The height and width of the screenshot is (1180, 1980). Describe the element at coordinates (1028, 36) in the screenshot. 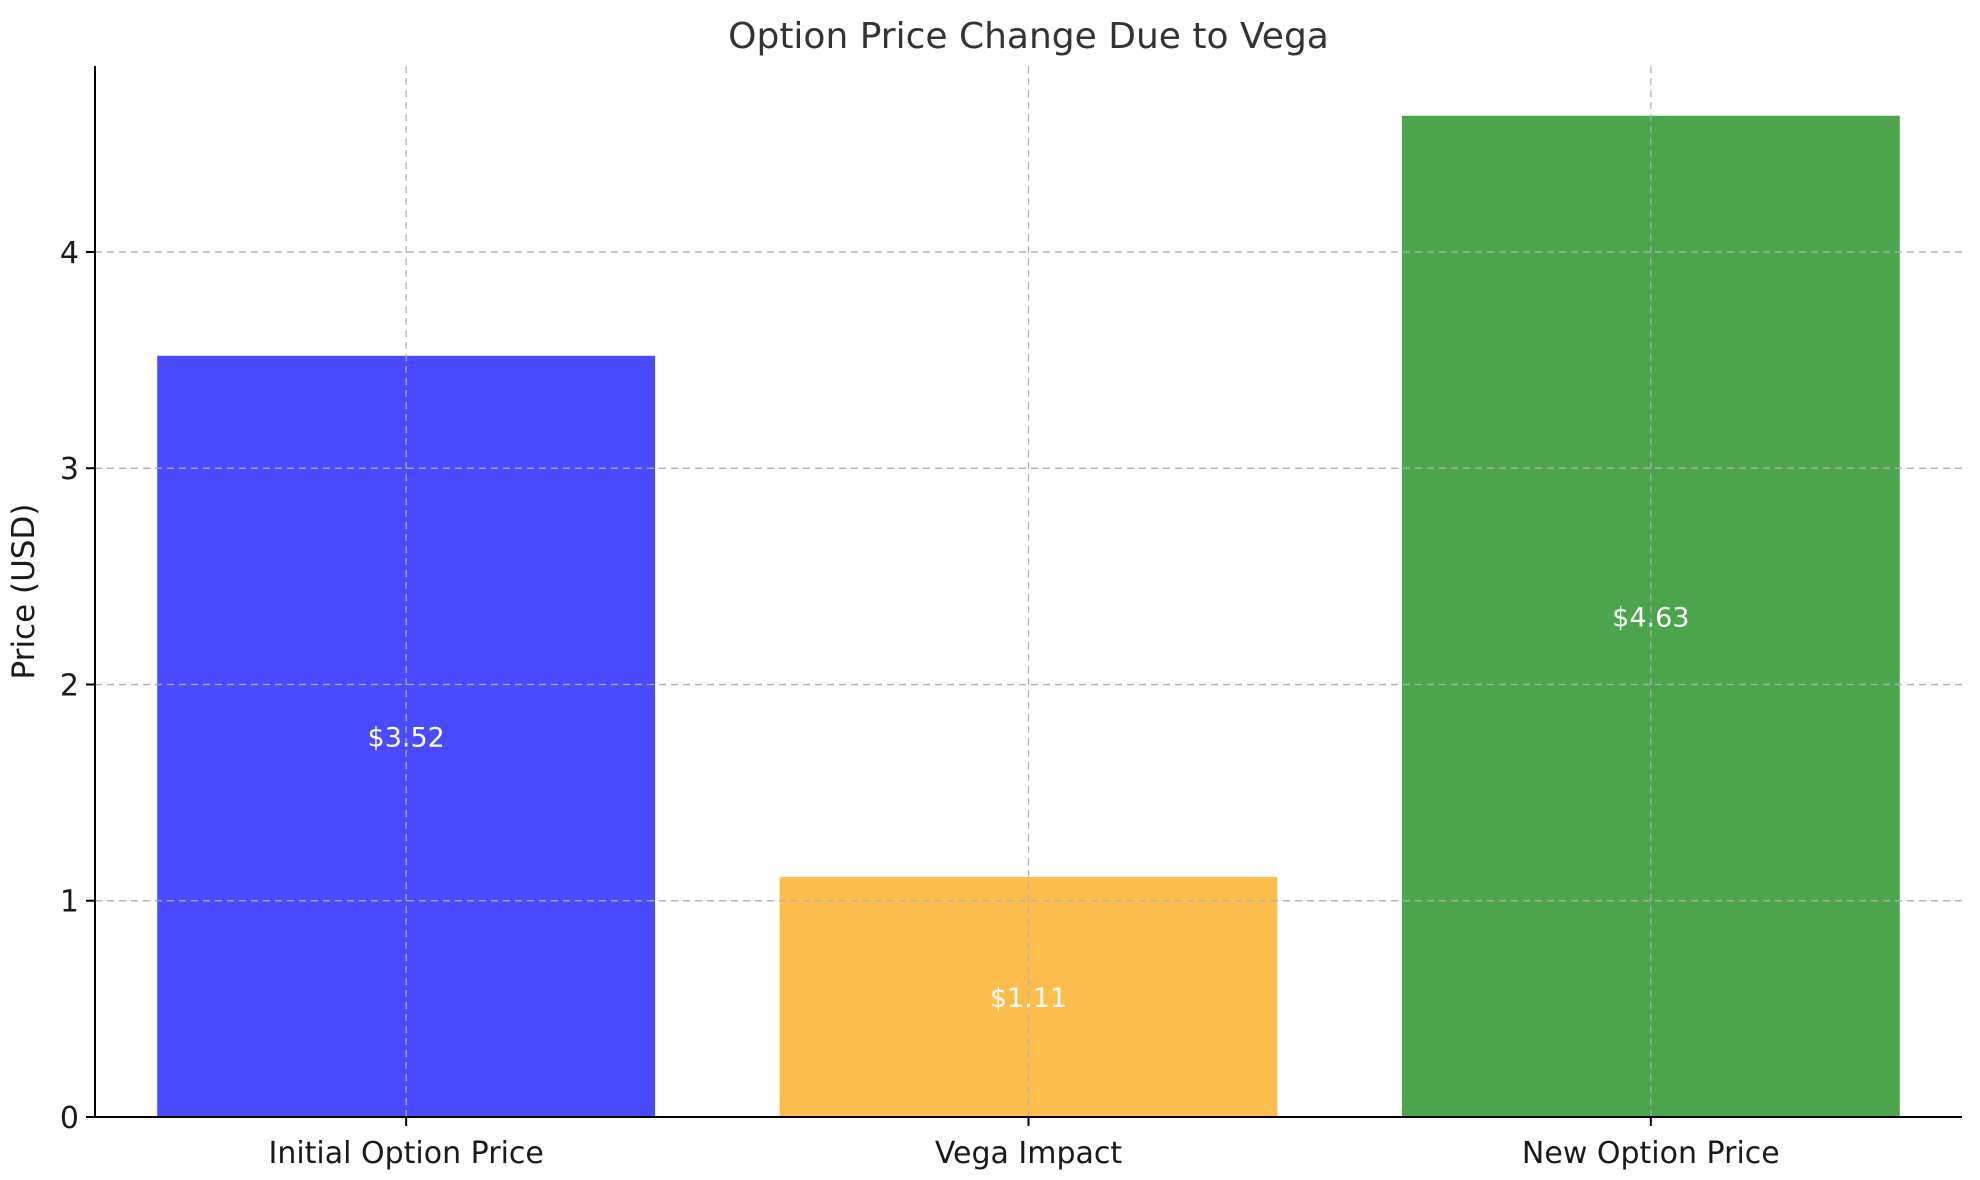

I see `chart-title: Option Price Change Due to Vega` at that location.